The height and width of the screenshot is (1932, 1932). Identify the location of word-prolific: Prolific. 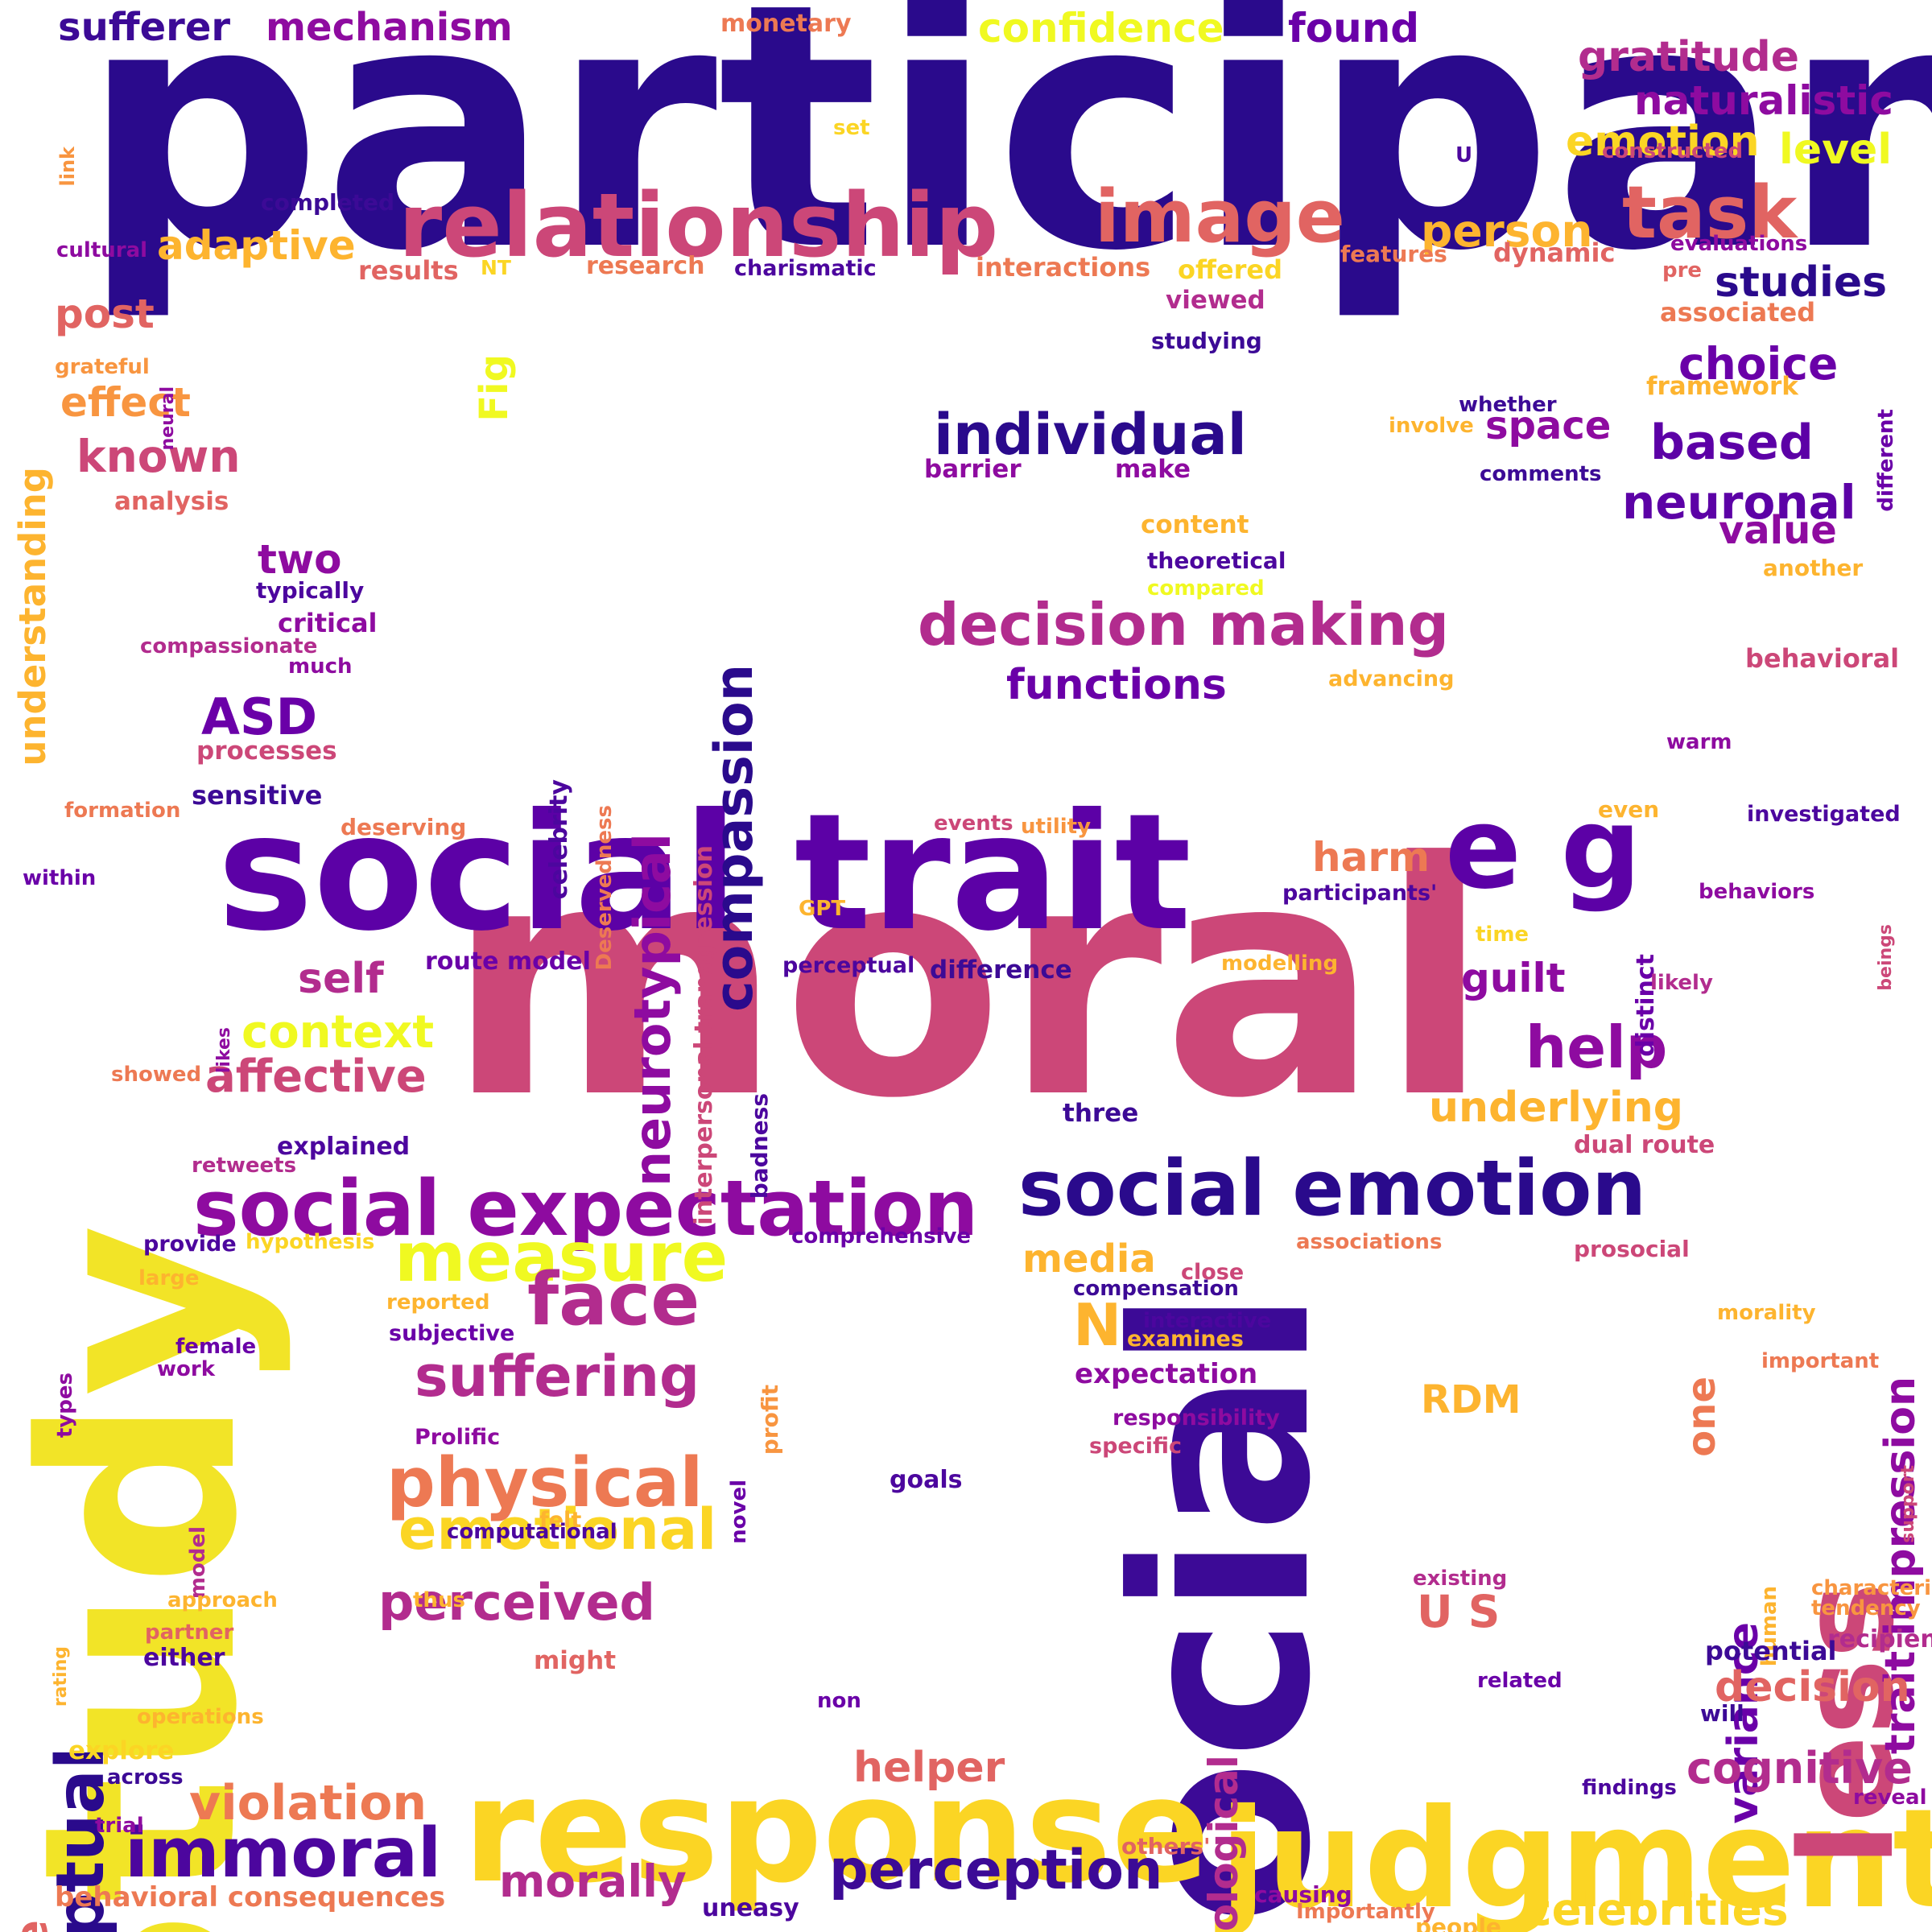
(458, 1437).